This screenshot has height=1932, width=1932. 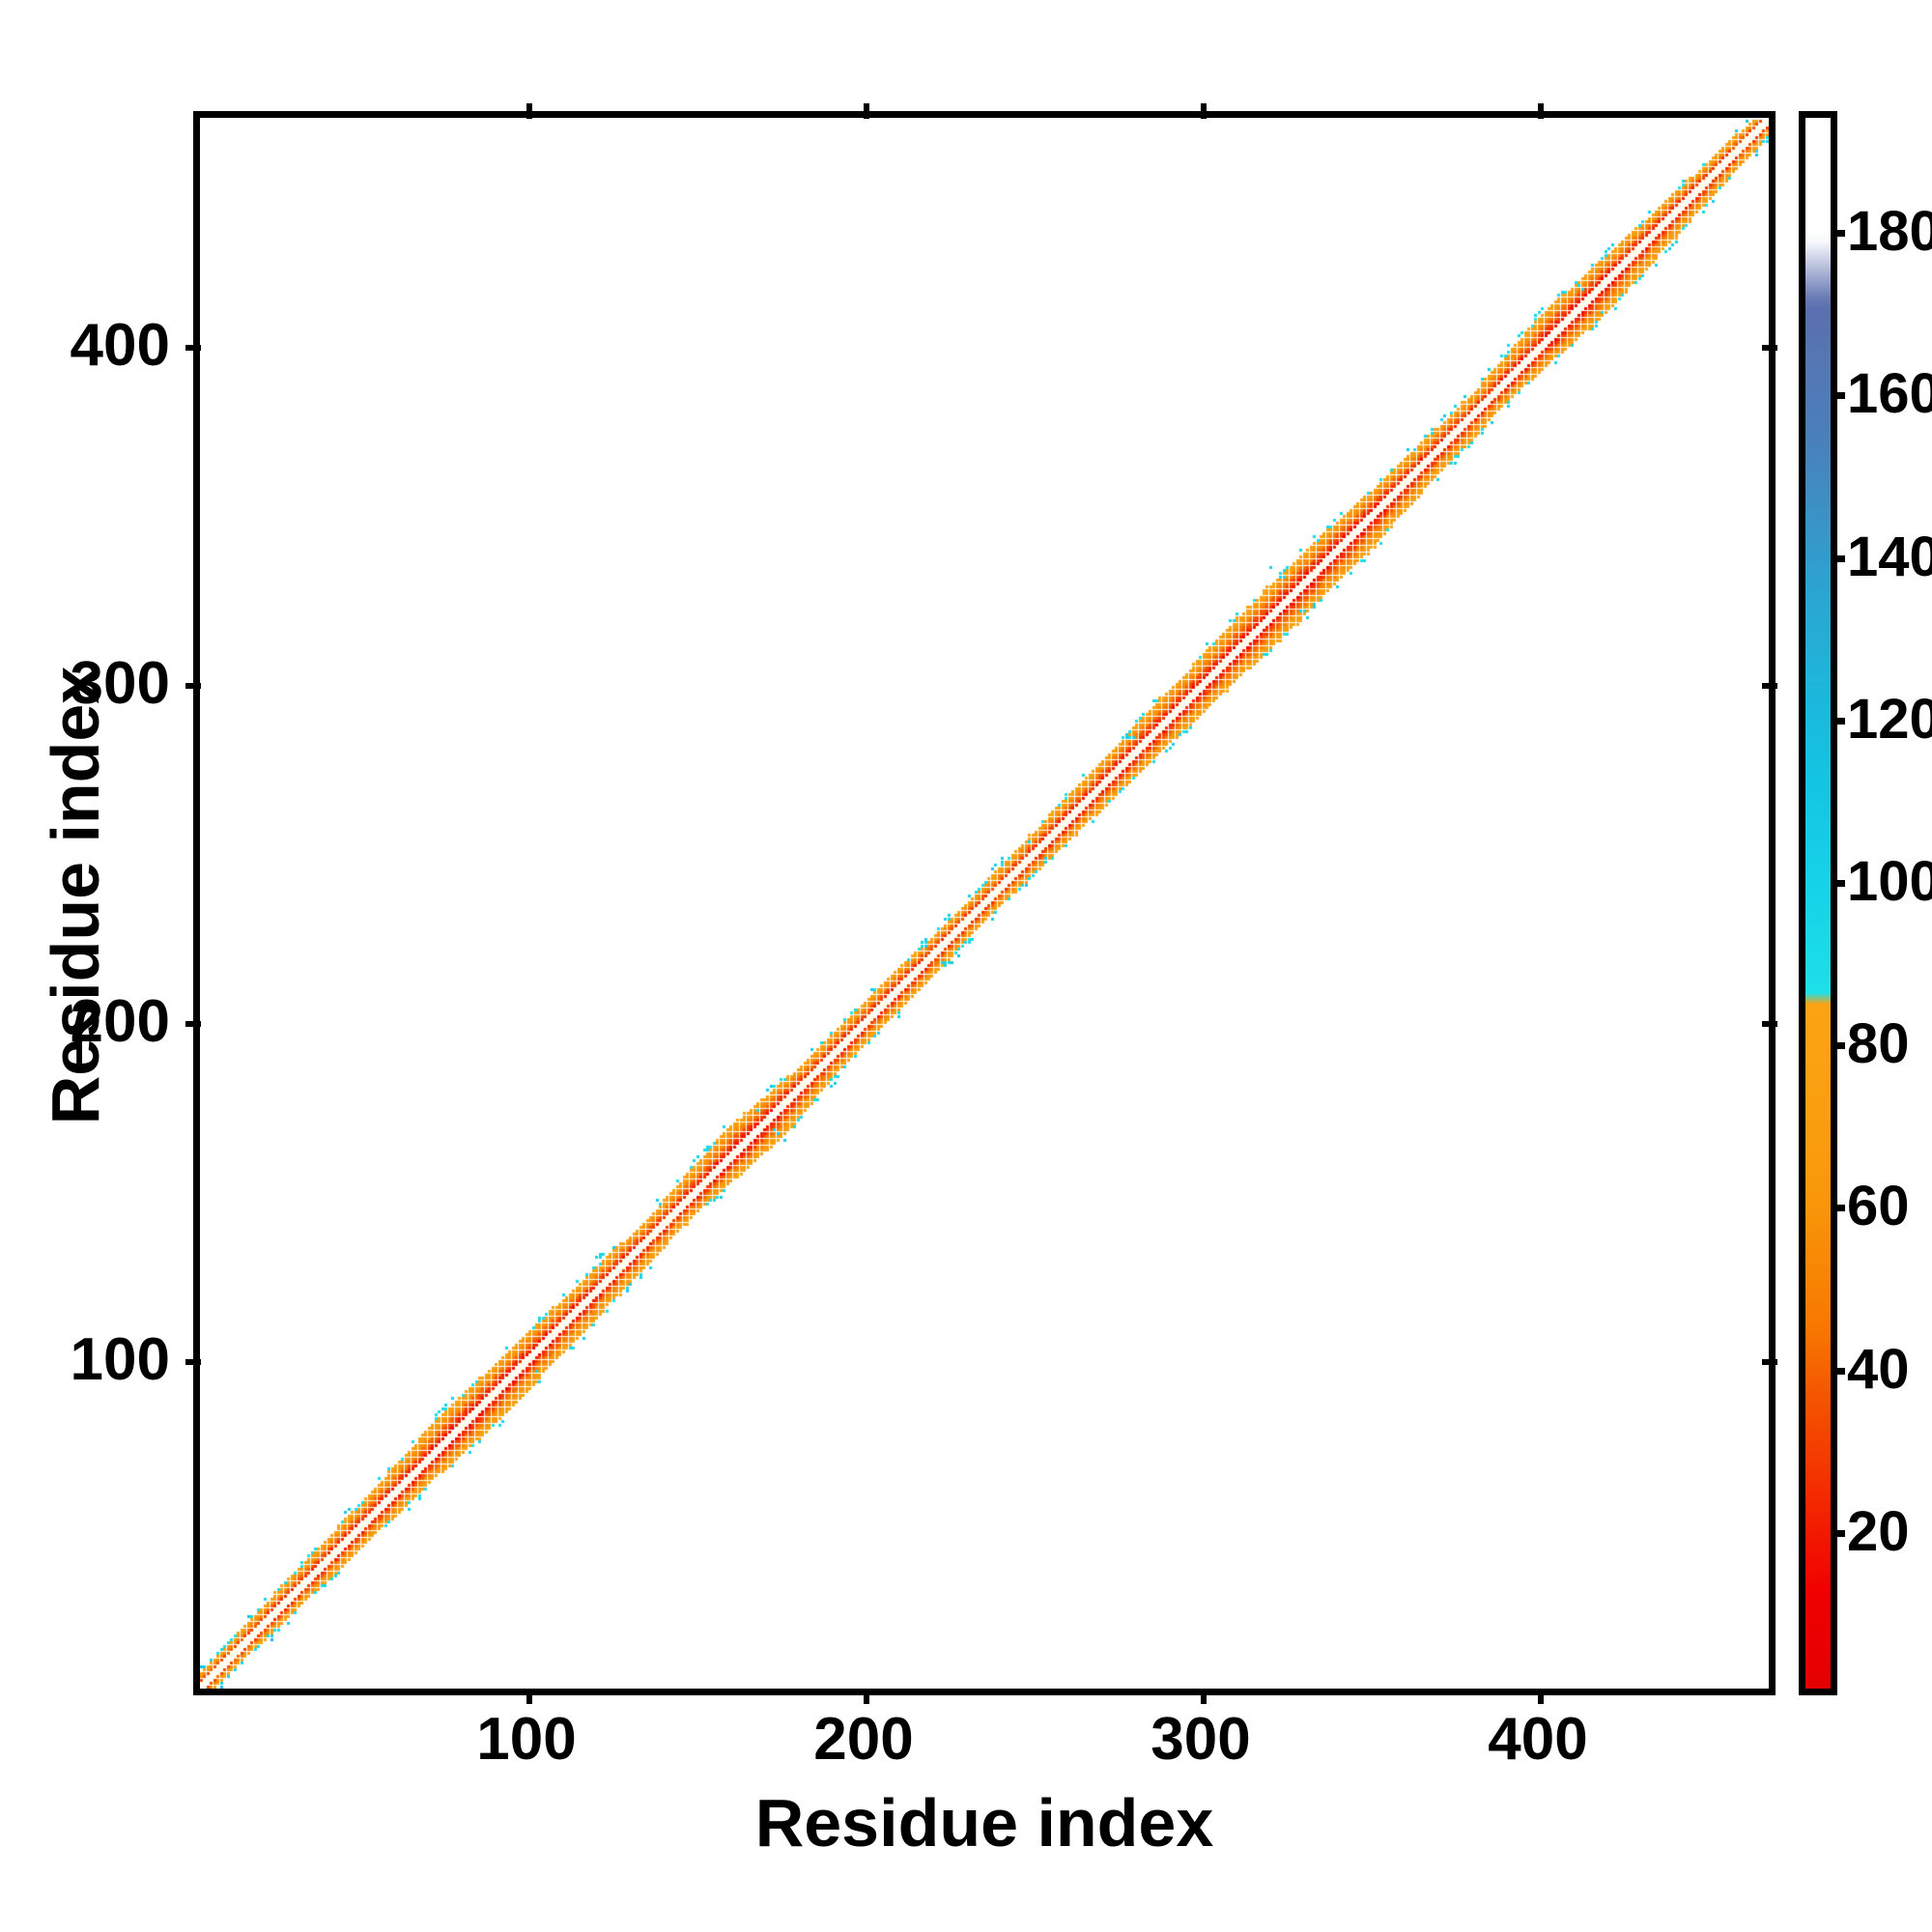 I want to click on y-ticklabel-2: 200, so click(x=120, y=1021).